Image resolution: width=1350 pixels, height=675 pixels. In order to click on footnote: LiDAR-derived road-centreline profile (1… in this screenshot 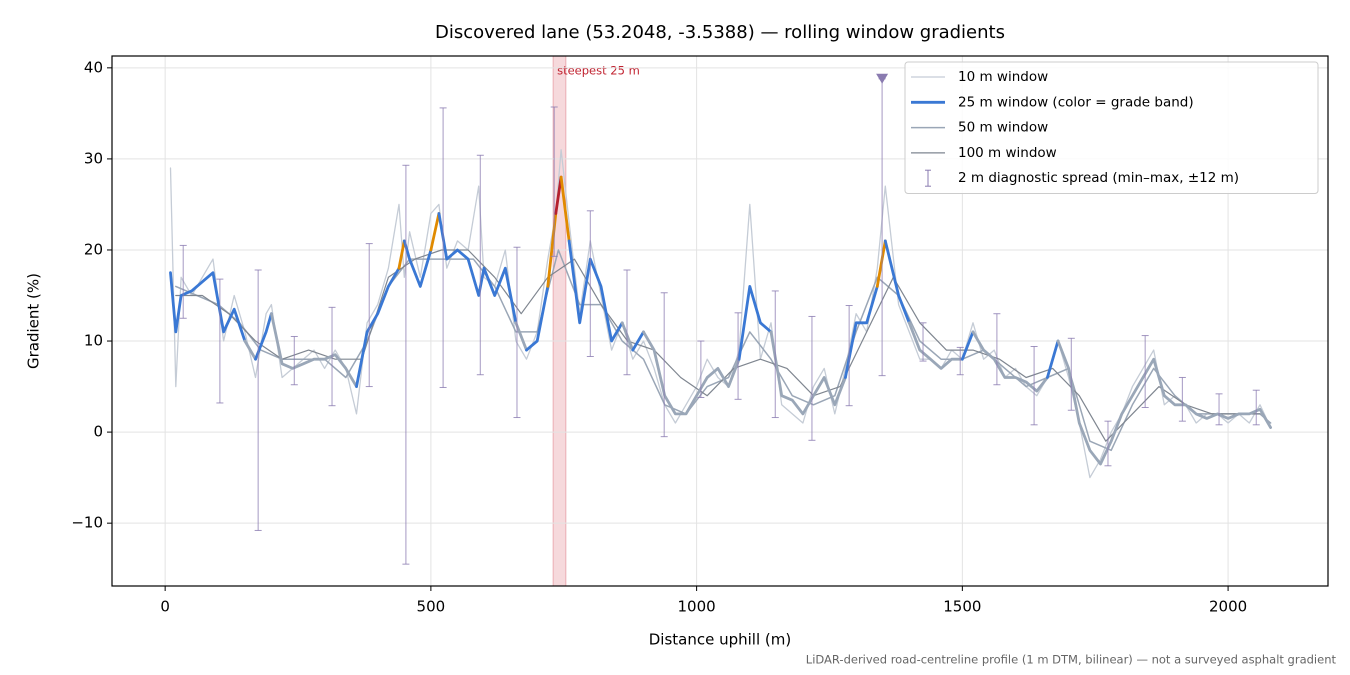, I will do `click(1071, 660)`.